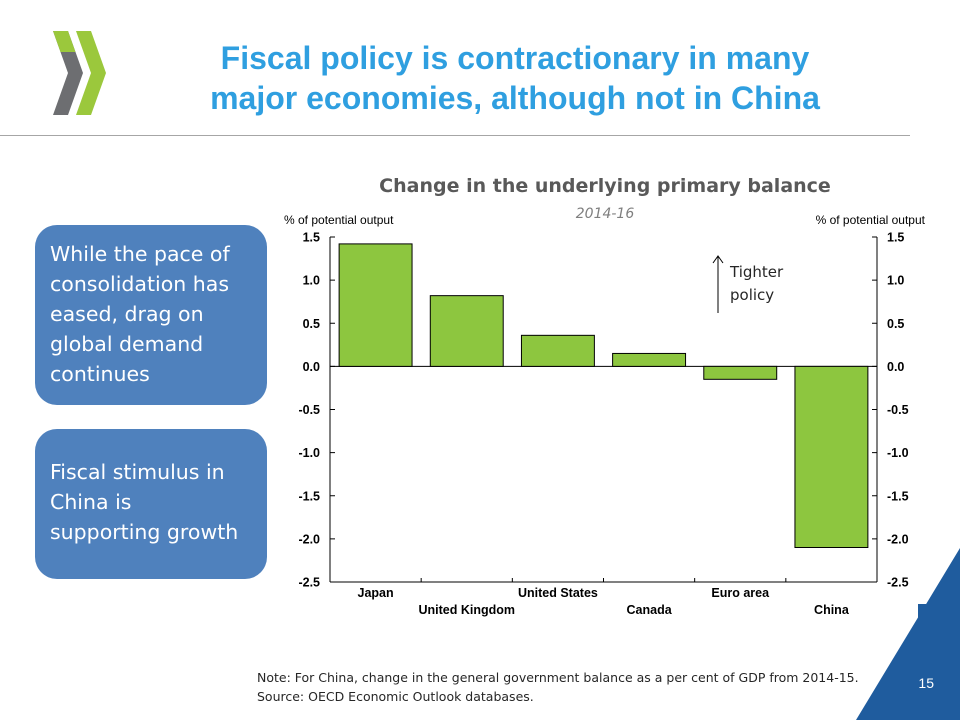 The image size is (960, 720). I want to click on x-tick-label: Euro area, so click(740, 593).